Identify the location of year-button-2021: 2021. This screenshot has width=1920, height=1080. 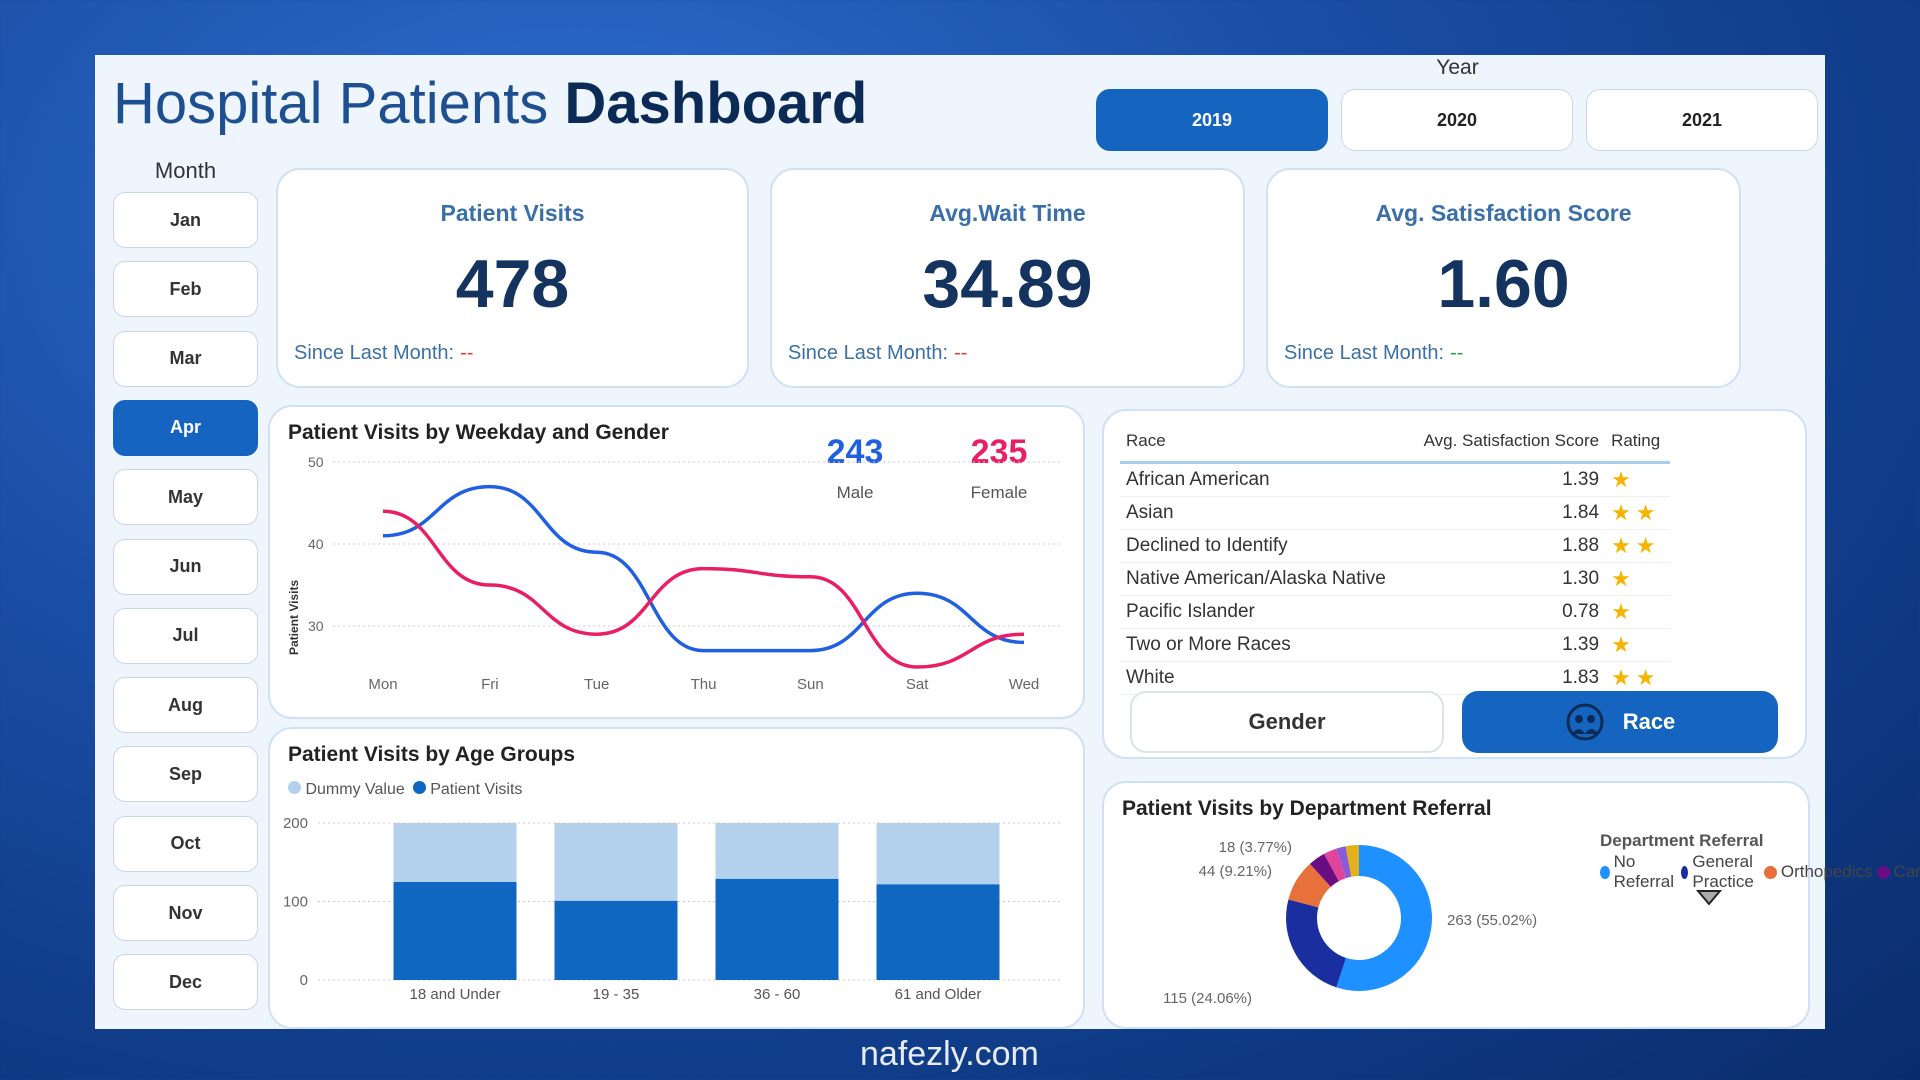
(1702, 120).